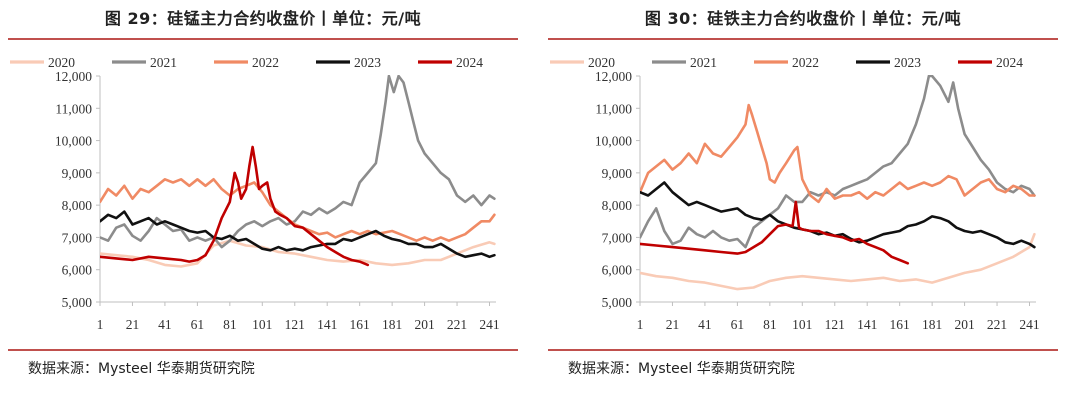 The width and height of the screenshot is (1080, 403). I want to click on chart-title: 图 29：硅锰主力合约收盘价丨单位：元/吨, so click(263, 18).